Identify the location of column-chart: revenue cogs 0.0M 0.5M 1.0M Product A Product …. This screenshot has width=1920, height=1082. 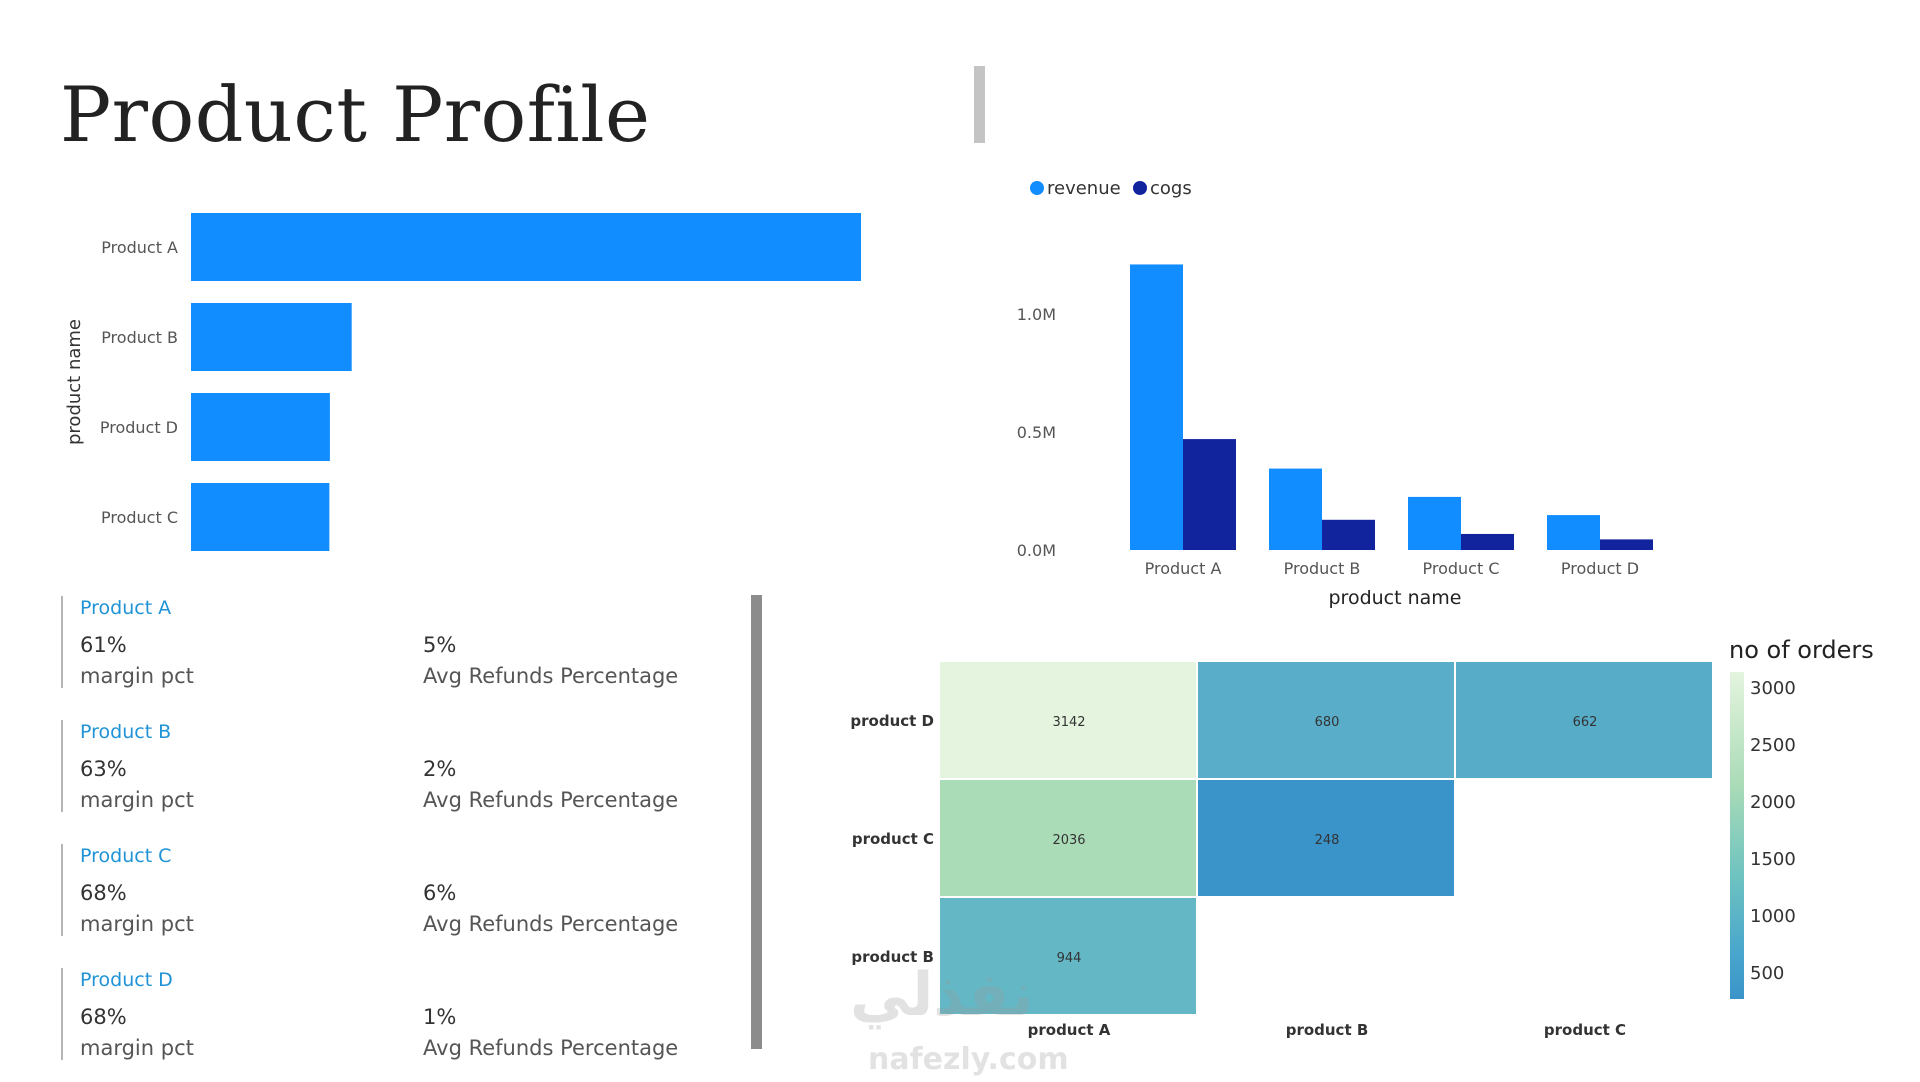
(1335, 393).